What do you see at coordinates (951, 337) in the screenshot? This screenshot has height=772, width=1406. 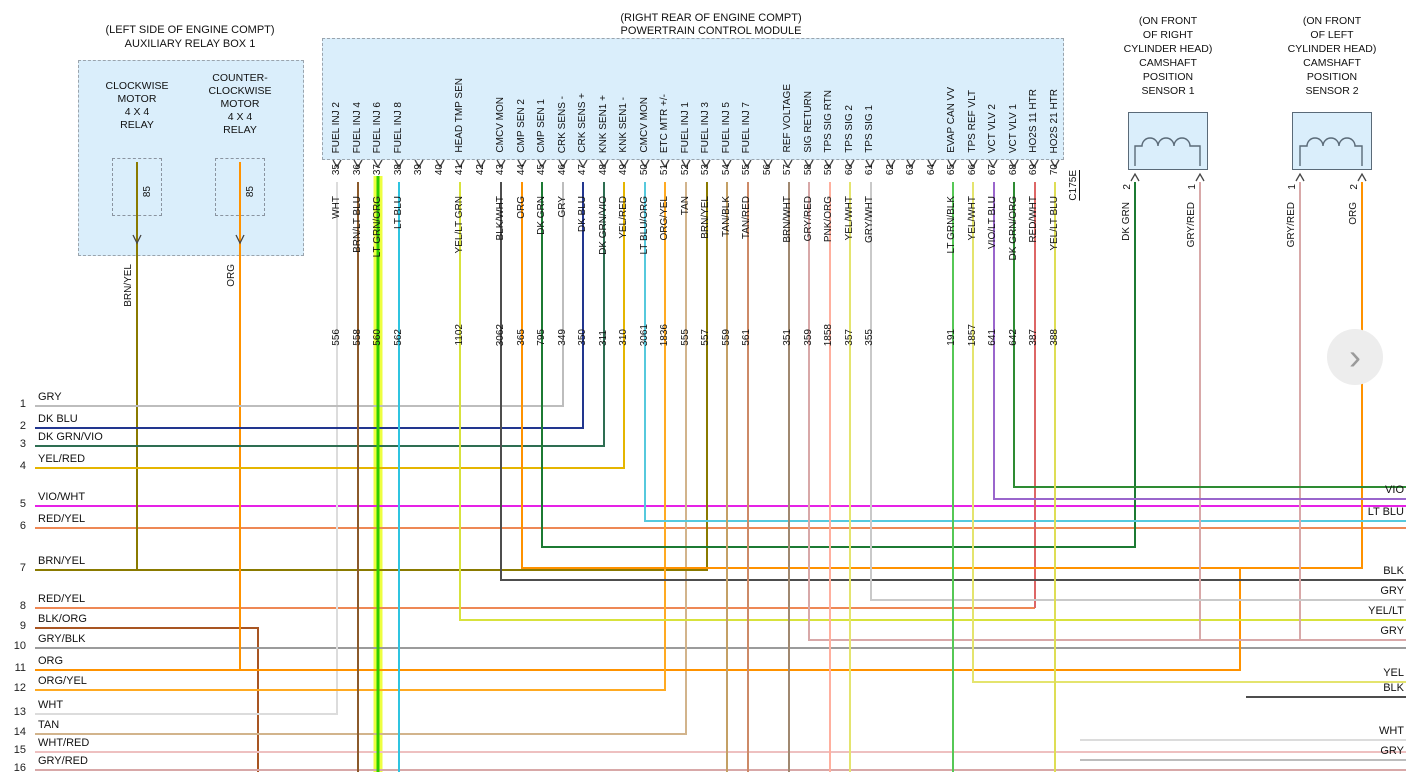 I see `pcm-circuit-number-text: 191` at bounding box center [951, 337].